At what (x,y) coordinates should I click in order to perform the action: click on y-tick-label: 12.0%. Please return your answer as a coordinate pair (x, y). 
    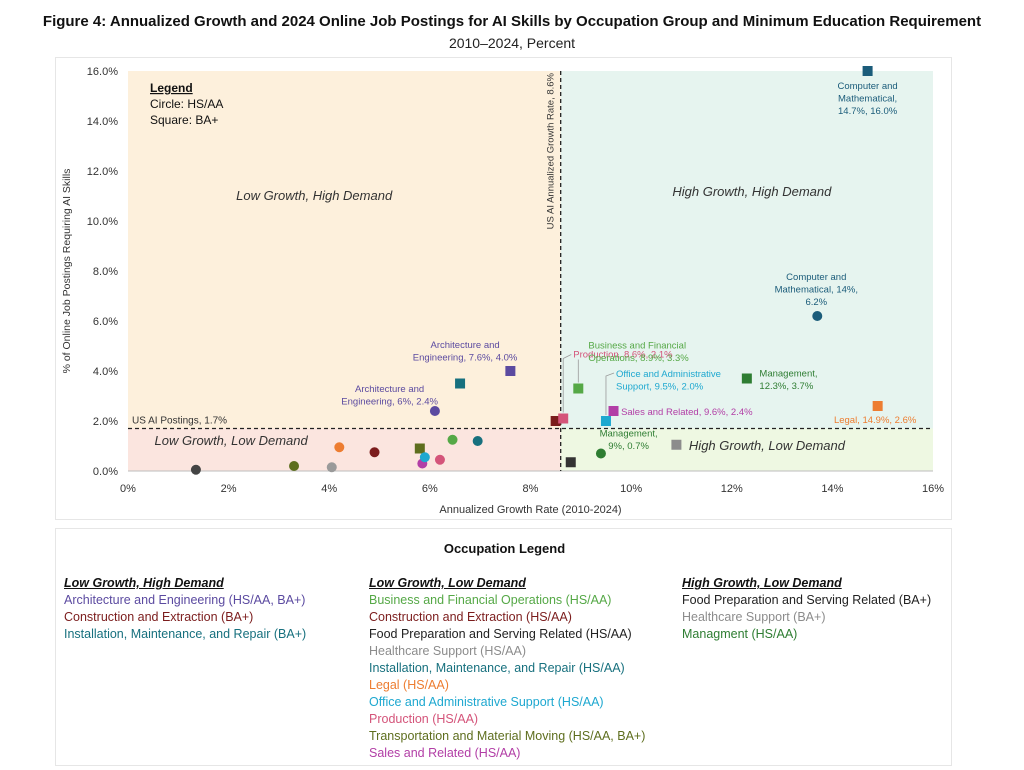
    Looking at the image, I should click on (102, 172).